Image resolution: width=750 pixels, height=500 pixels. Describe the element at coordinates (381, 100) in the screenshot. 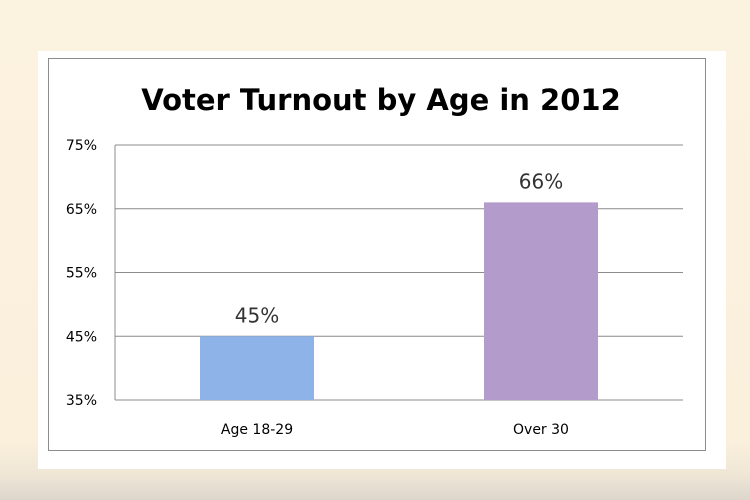

I see `chart-title: Voter Turnout by Age in 2012` at that location.